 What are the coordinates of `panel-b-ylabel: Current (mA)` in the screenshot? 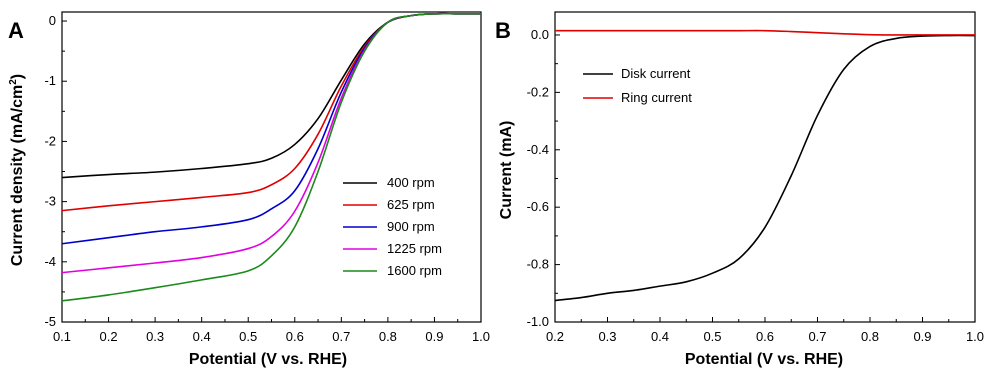 It's located at (506, 170).